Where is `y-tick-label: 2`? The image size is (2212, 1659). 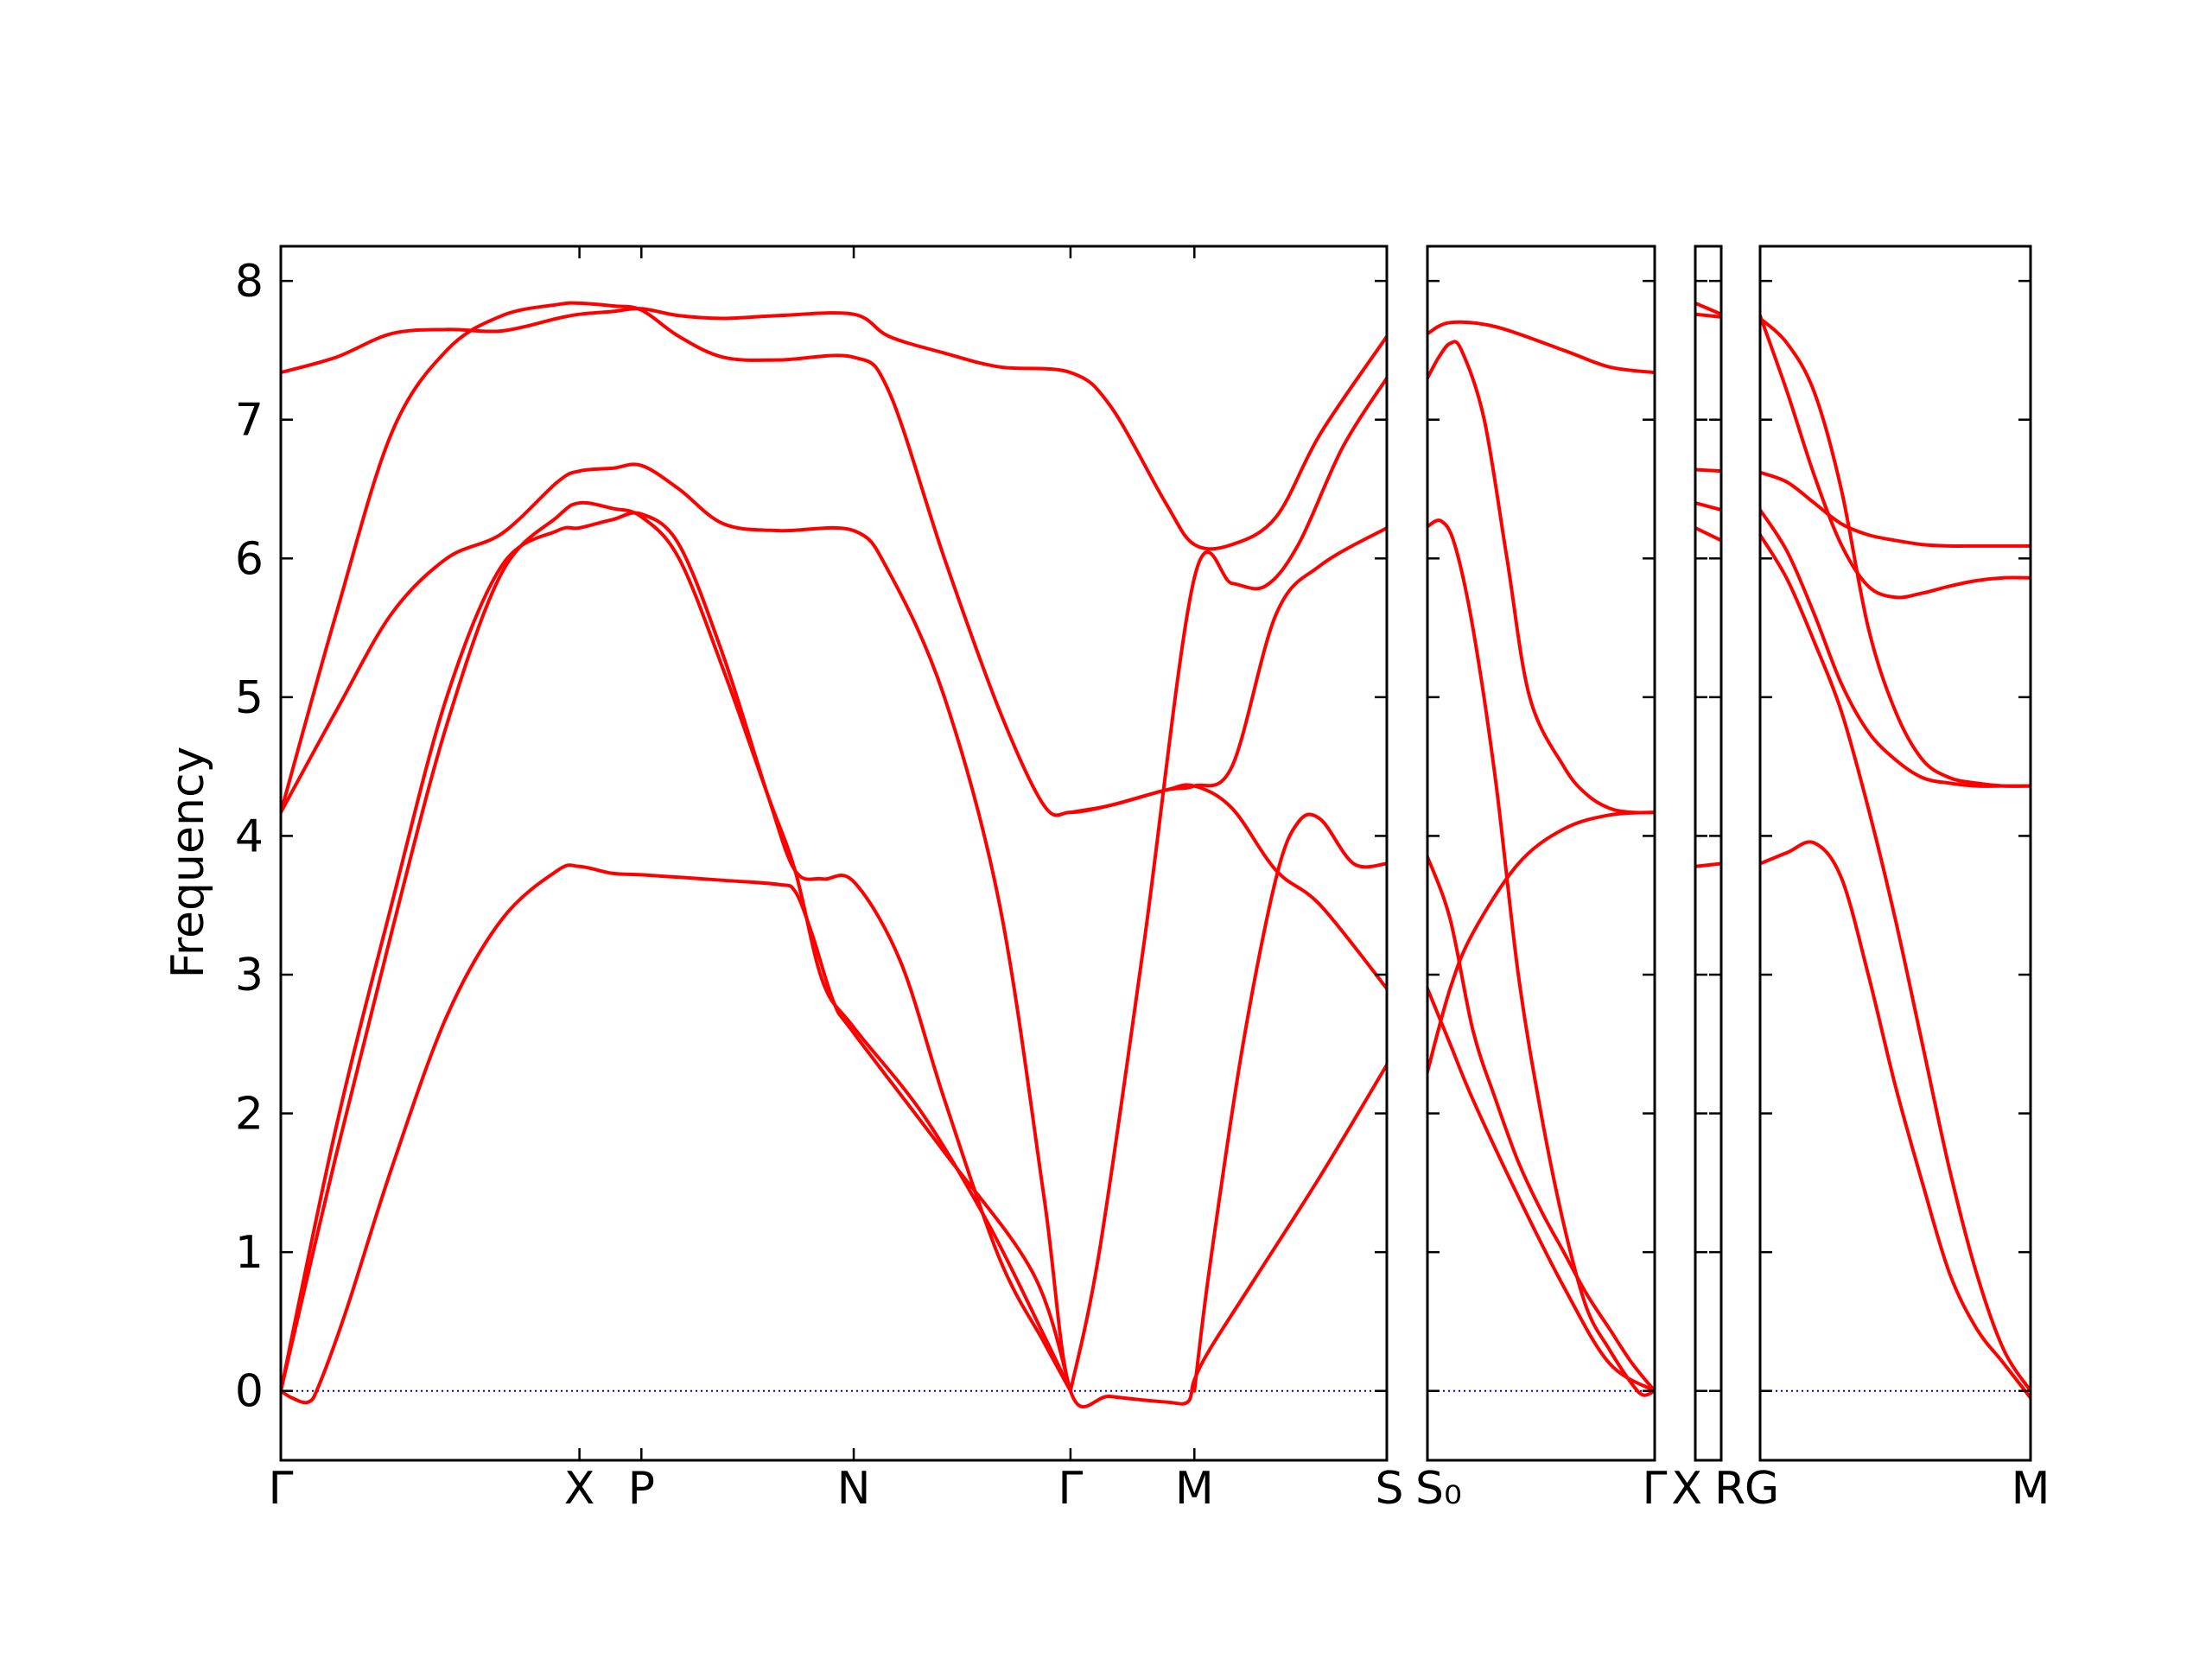
y-tick-label: 2 is located at coordinates (249, 1115).